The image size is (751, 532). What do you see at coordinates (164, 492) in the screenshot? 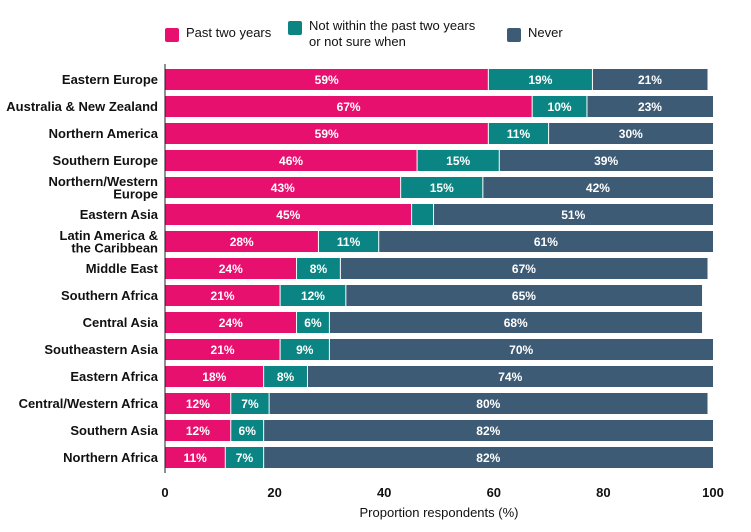
I see `x-tick-label: 0` at bounding box center [164, 492].